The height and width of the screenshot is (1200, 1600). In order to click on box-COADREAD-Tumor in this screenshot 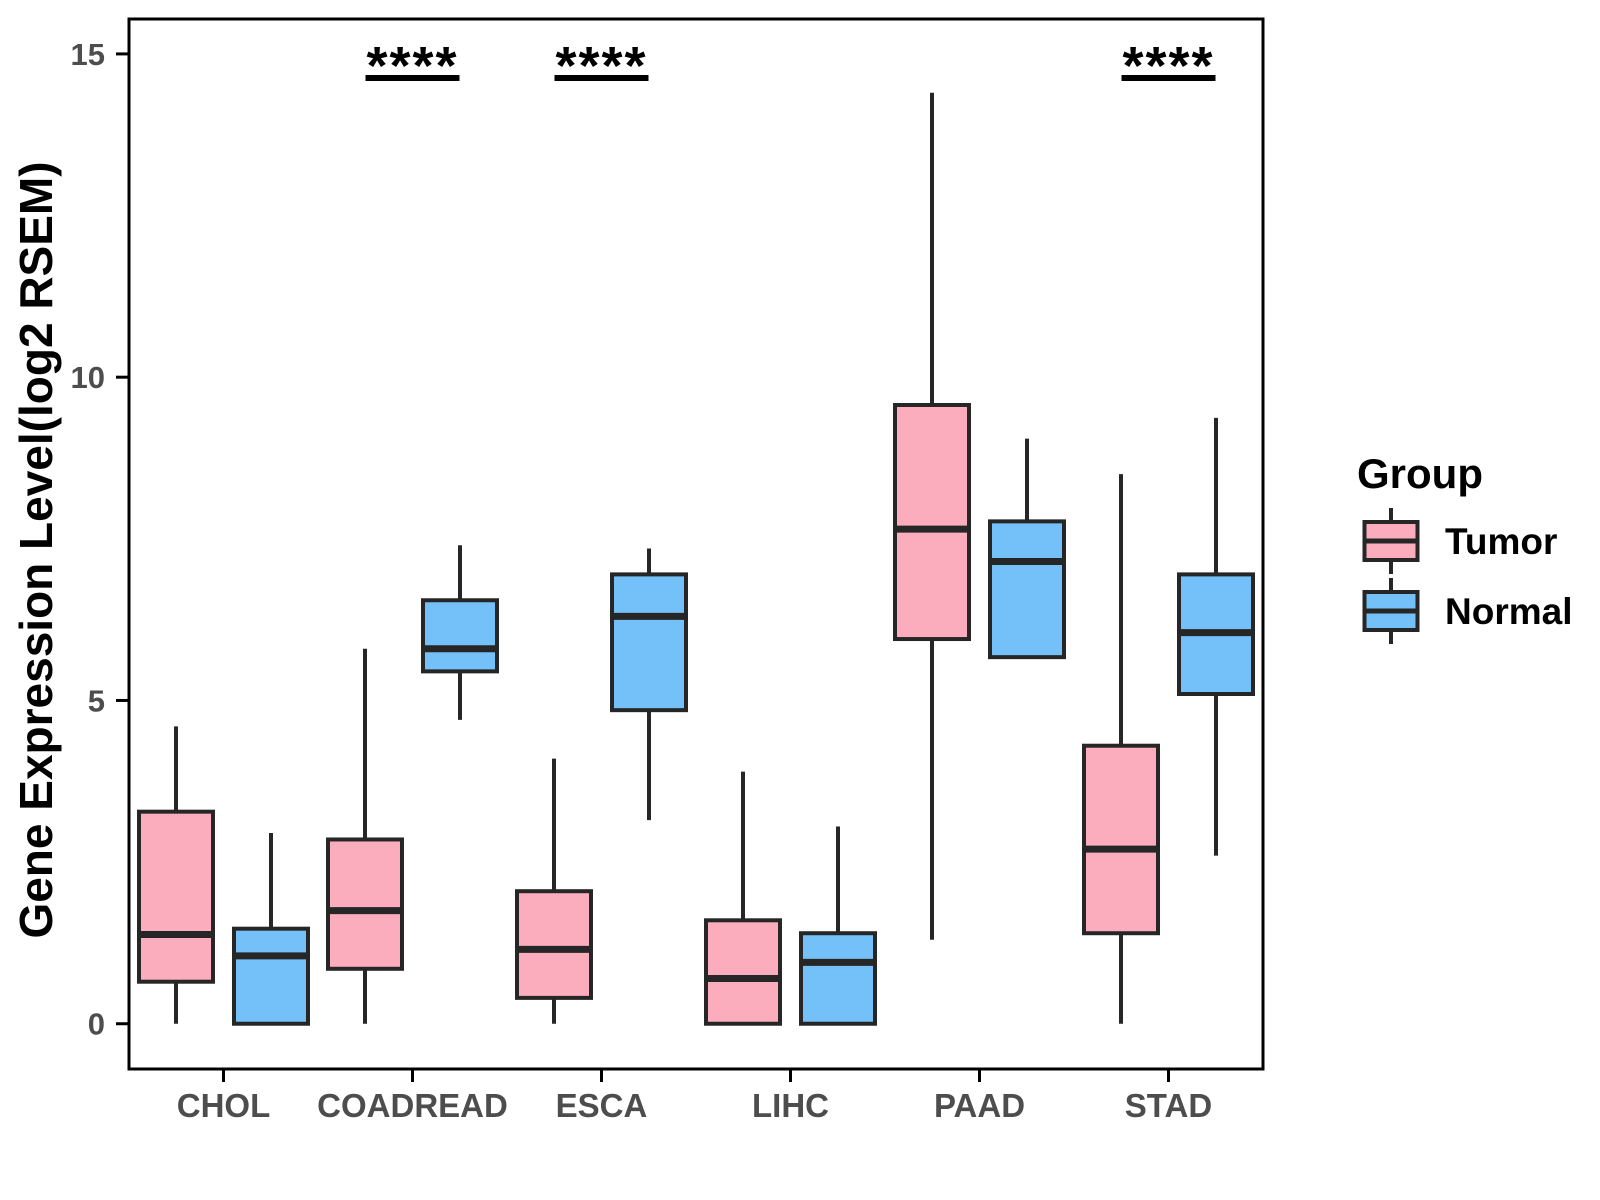, I will do `click(365, 904)`.